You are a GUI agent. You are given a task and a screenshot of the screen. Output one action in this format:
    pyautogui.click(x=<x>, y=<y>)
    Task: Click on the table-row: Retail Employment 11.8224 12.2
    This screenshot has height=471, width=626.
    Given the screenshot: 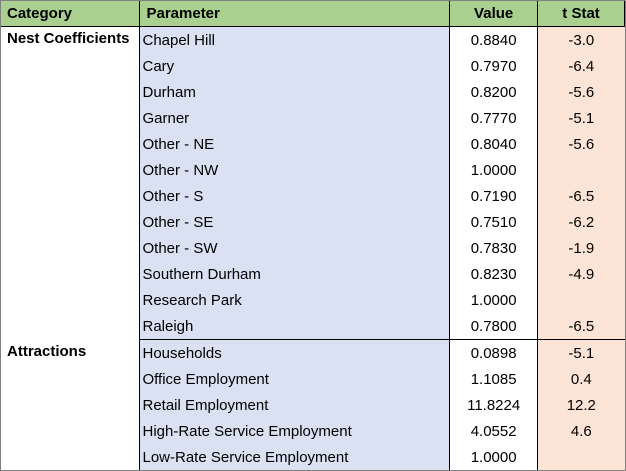 What is the action you would take?
    pyautogui.click(x=313, y=405)
    